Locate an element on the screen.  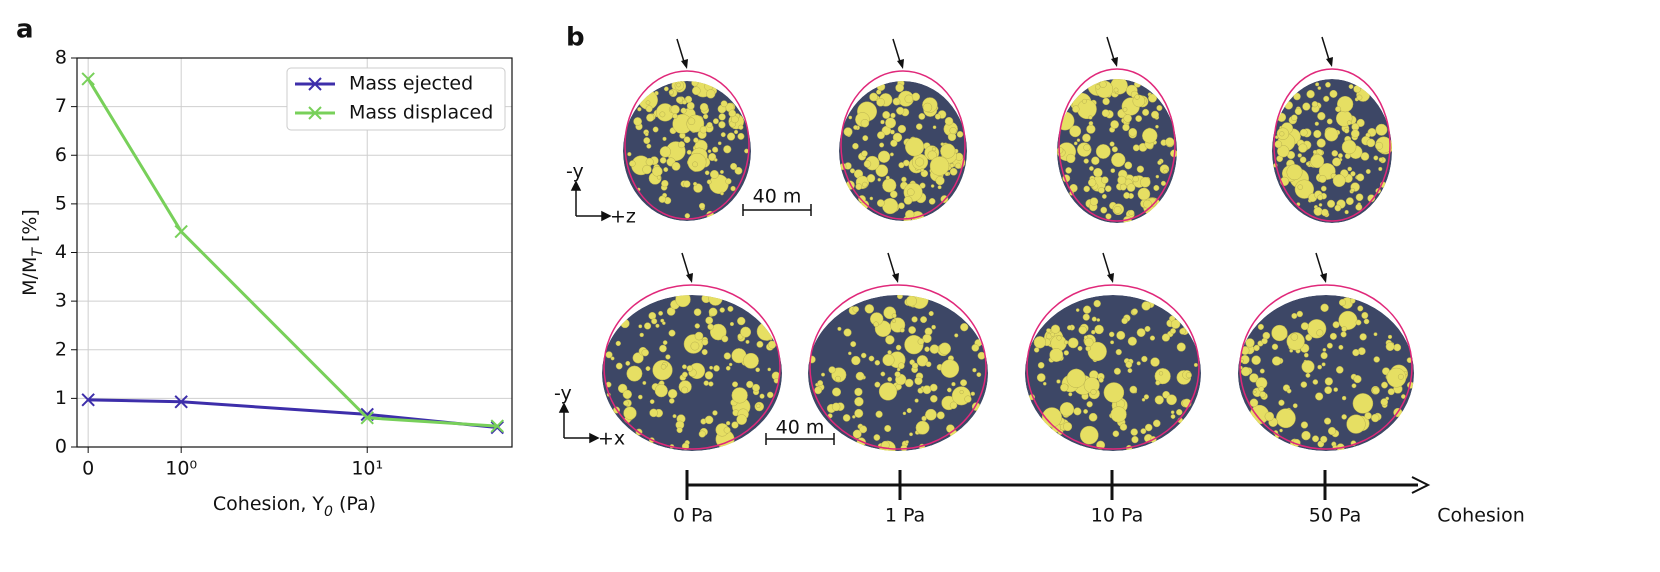
panel-label: a is located at coordinates (25, 30).